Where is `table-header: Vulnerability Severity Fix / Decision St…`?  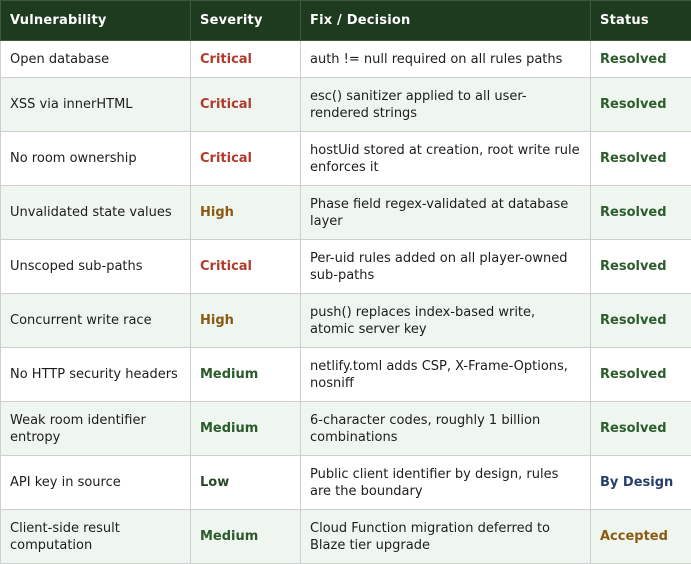
table-header: Vulnerability Severity Fix / Decision St… is located at coordinates (345, 20).